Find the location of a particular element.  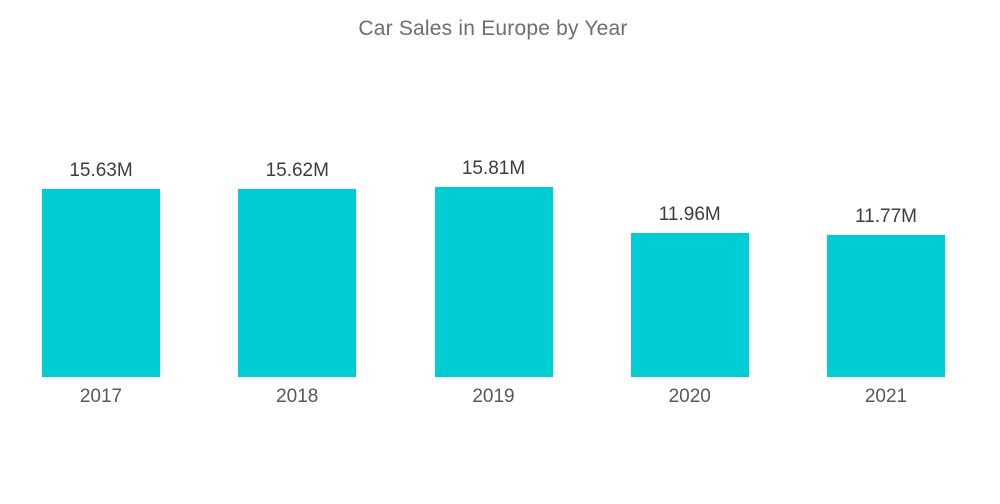

bar-value-label: 11.96M is located at coordinates (689, 214).